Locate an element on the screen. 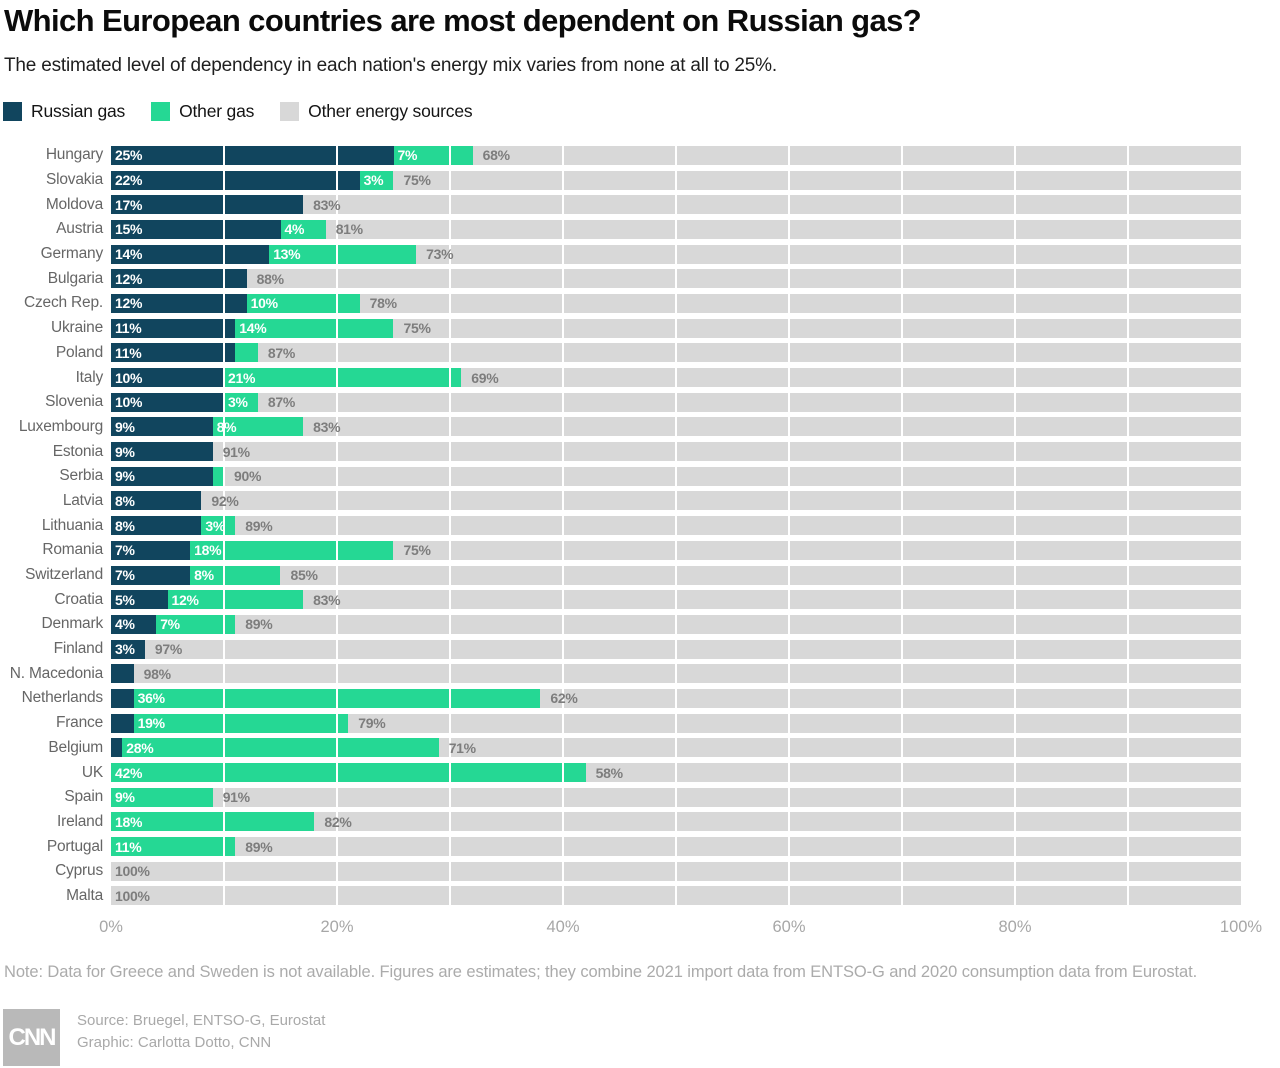  other-gas-value-label: 12% is located at coordinates (185, 599).